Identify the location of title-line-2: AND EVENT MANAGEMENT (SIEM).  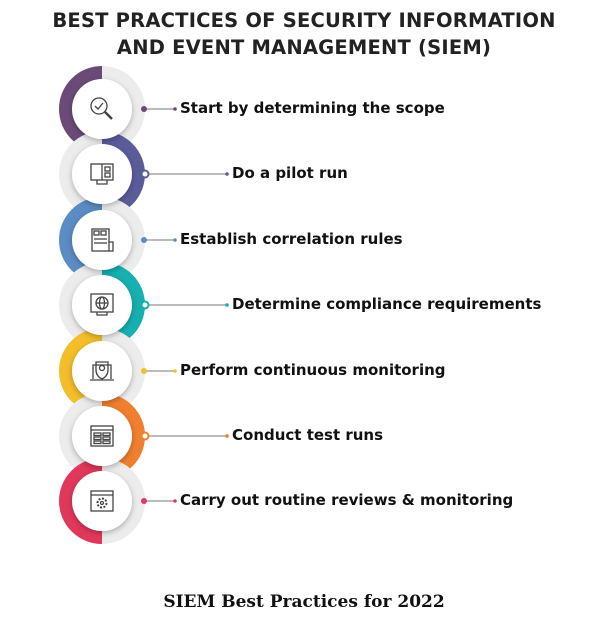
(304, 47).